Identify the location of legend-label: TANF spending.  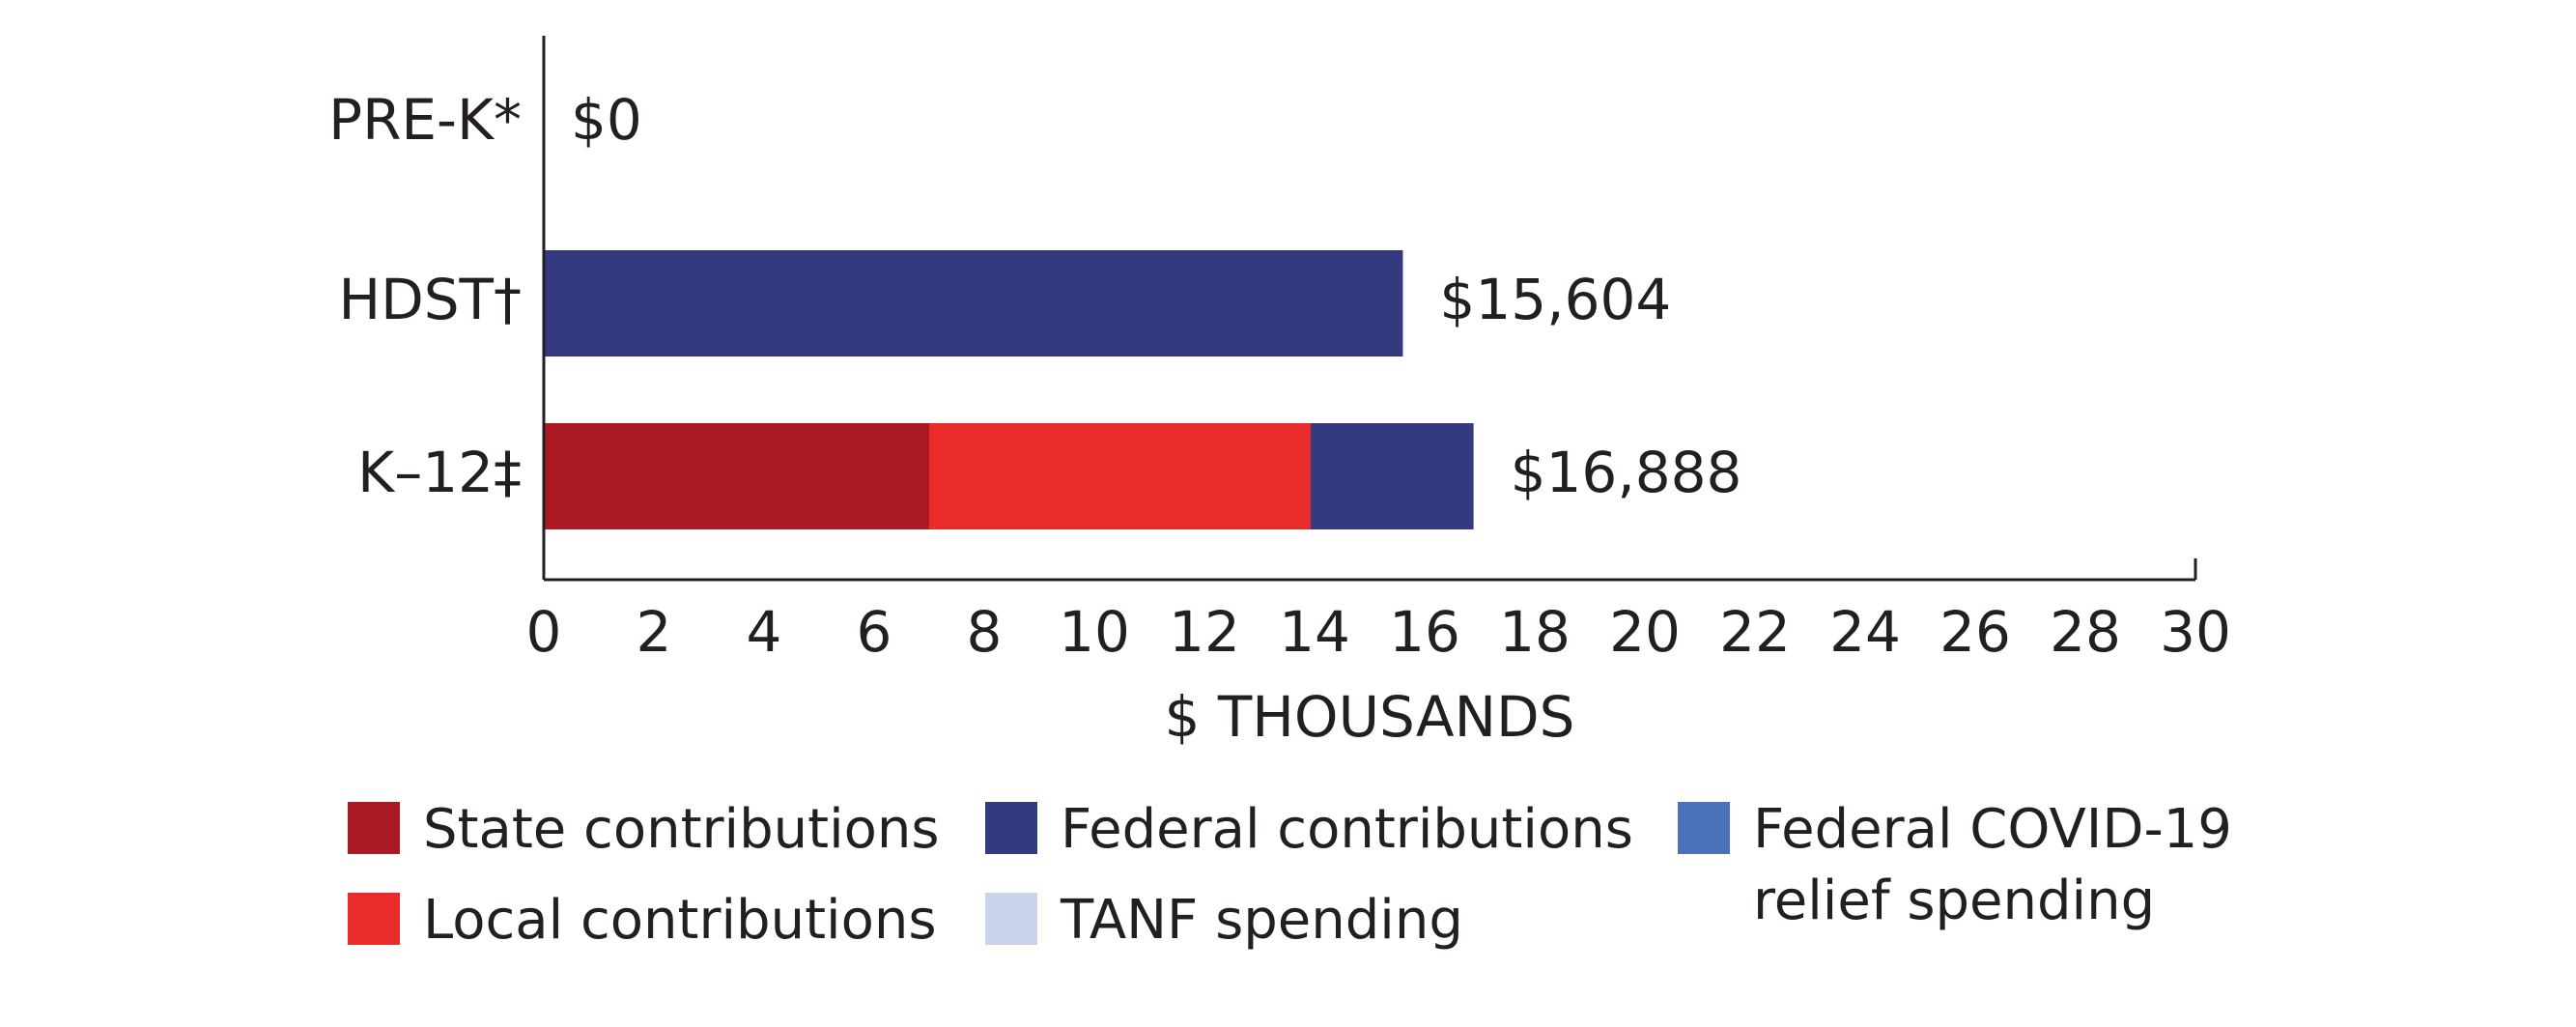
(1262, 920).